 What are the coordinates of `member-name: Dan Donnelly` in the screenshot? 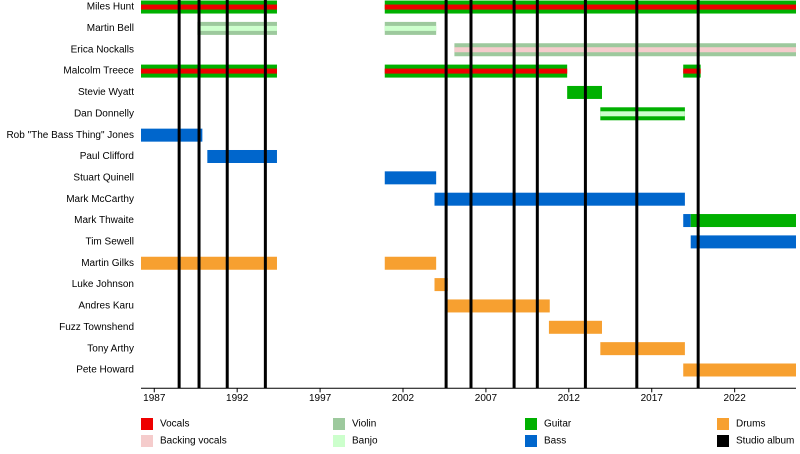 It's located at (104, 113).